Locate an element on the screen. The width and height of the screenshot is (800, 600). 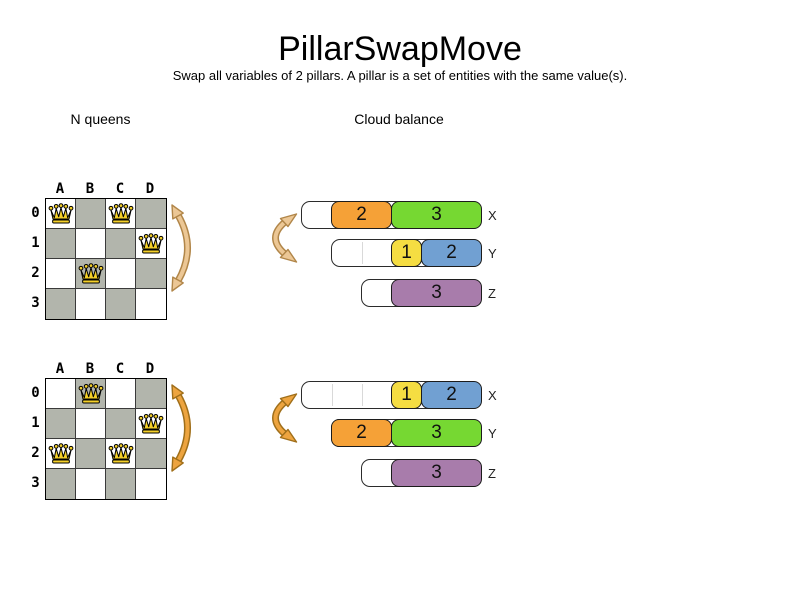
nqueens-board-after: A B C D 0 1 2 3 is located at coordinates (98, 431).